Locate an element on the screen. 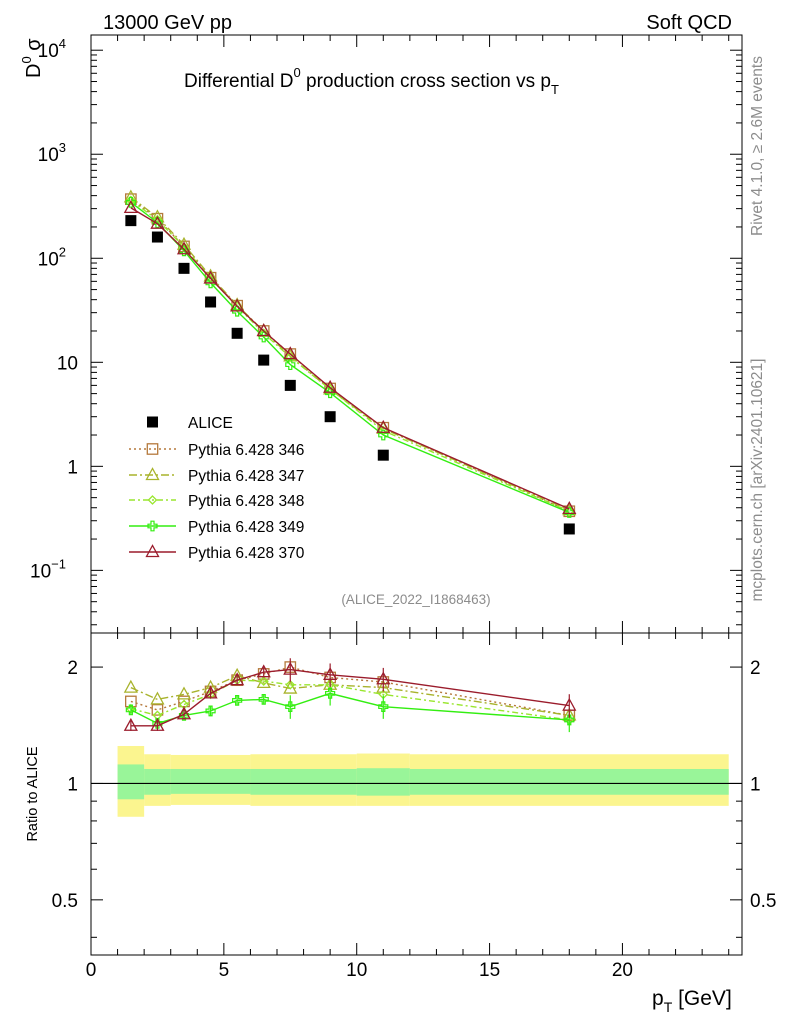 The width and height of the screenshot is (786, 1024). ratio-y-tick-label-left: 1 is located at coordinates (72, 784).